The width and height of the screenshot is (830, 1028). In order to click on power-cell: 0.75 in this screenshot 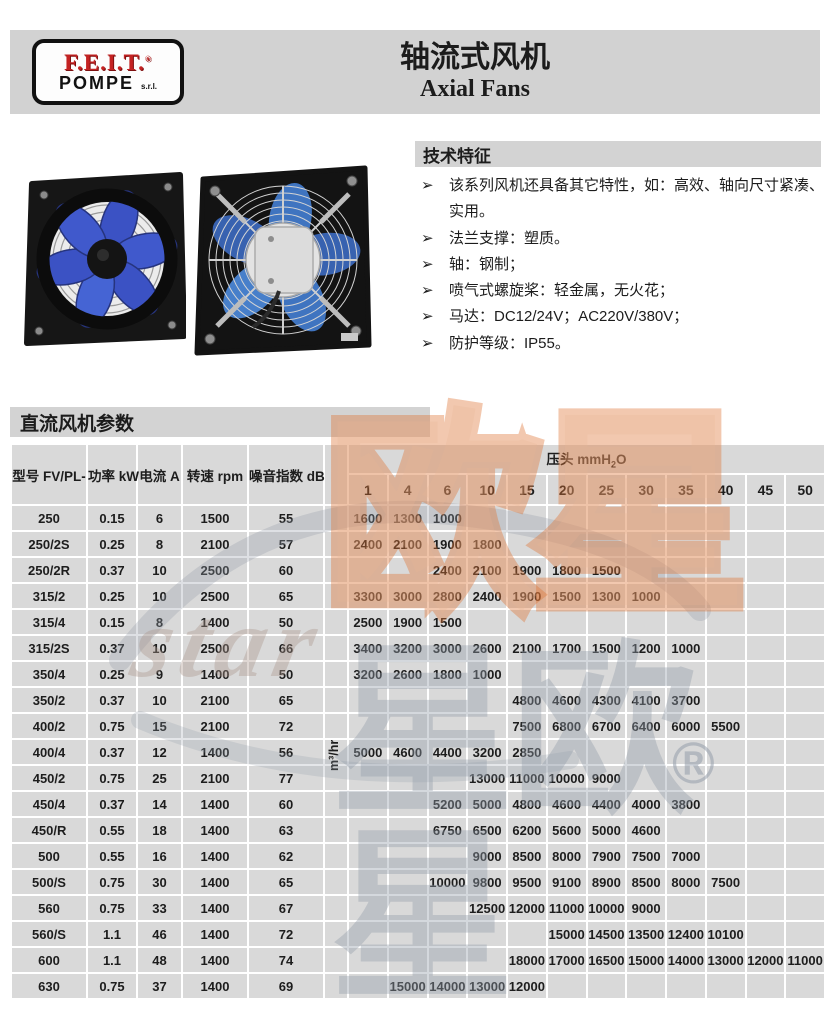, I will do `click(112, 882)`.